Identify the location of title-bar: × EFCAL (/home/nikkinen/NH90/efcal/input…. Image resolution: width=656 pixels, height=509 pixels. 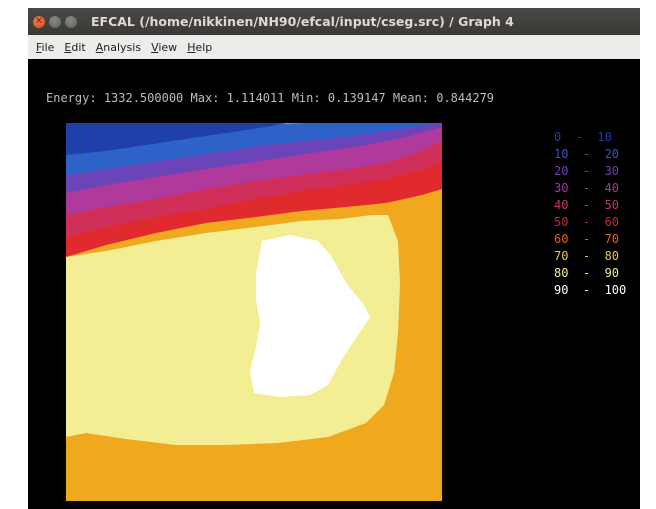
(334, 21).